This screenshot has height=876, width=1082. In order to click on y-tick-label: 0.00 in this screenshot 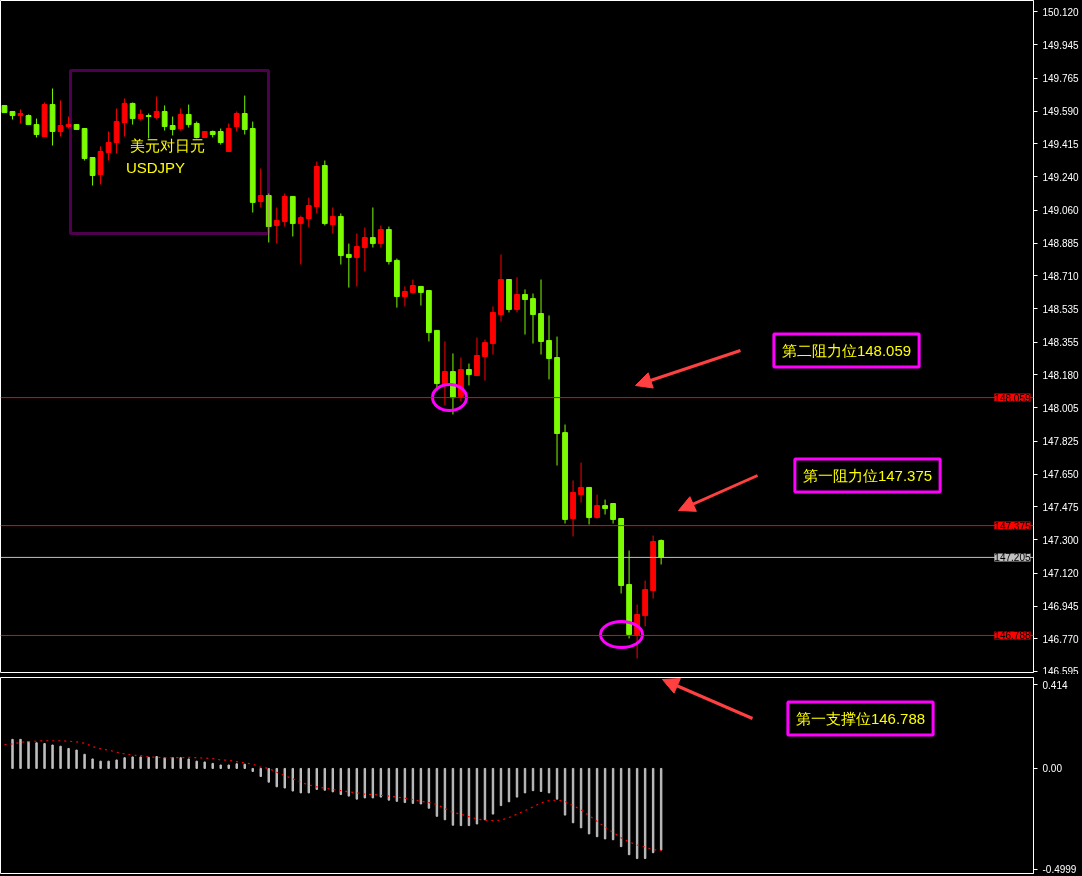, I will do `click(1052, 769)`.